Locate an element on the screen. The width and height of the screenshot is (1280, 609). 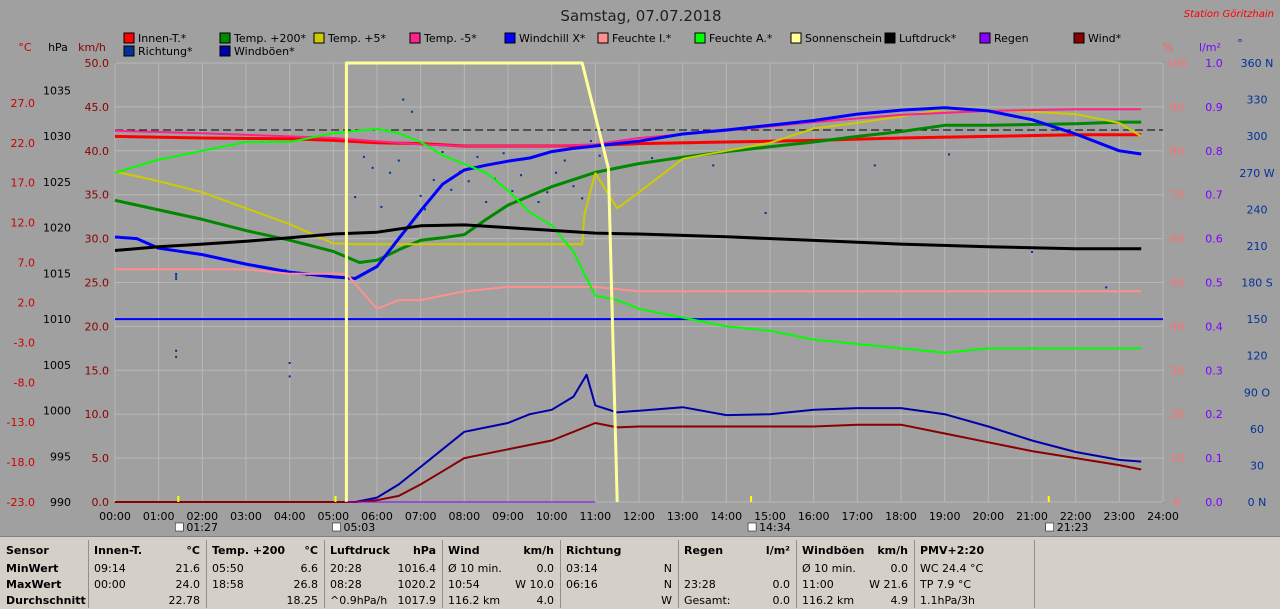
stats-value: 1016.4 is located at coordinates (417, 568).